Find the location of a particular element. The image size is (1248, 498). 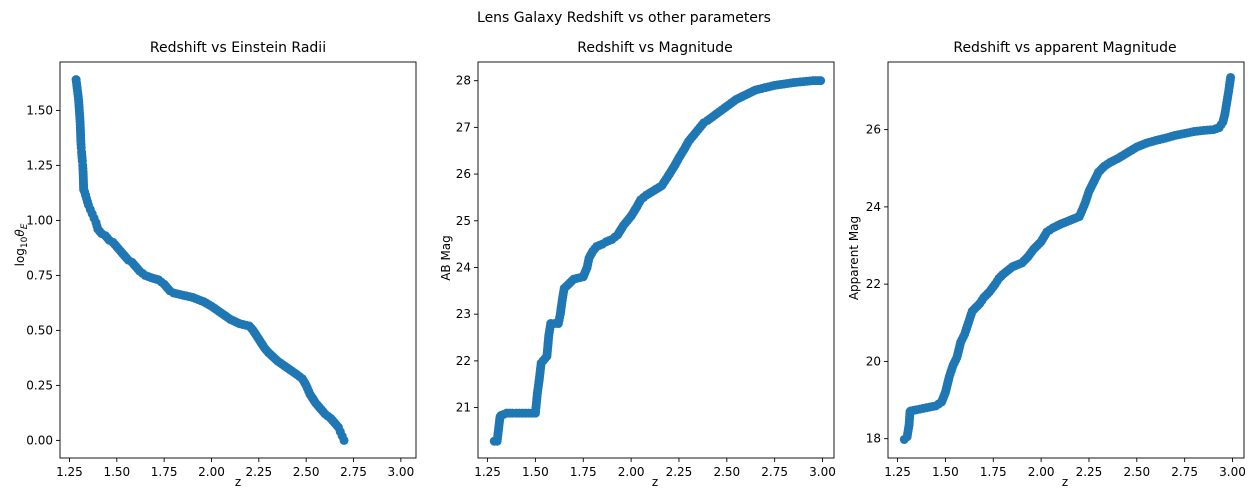

y-axis-label-einstein-radii: log10θE is located at coordinates (21, 244).